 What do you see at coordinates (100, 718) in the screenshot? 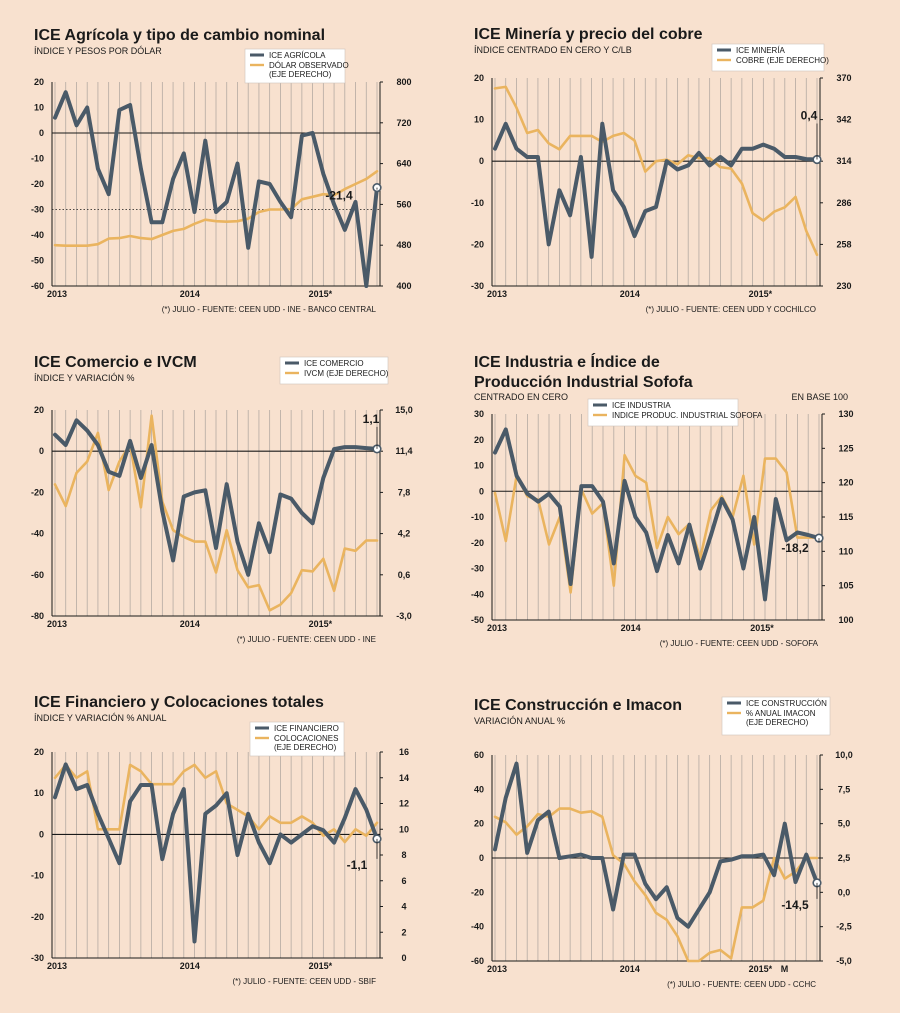
I see `chart-subtitle: ÍNDICE Y VARIACIÓN % ANUAL` at bounding box center [100, 718].